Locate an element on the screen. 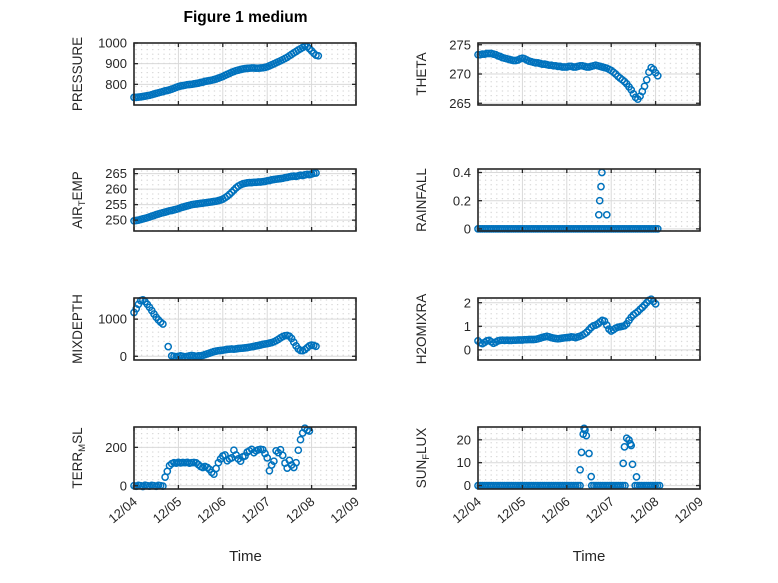 This screenshot has height=583, width=778. svg-text: 260 is located at coordinates (116, 189).